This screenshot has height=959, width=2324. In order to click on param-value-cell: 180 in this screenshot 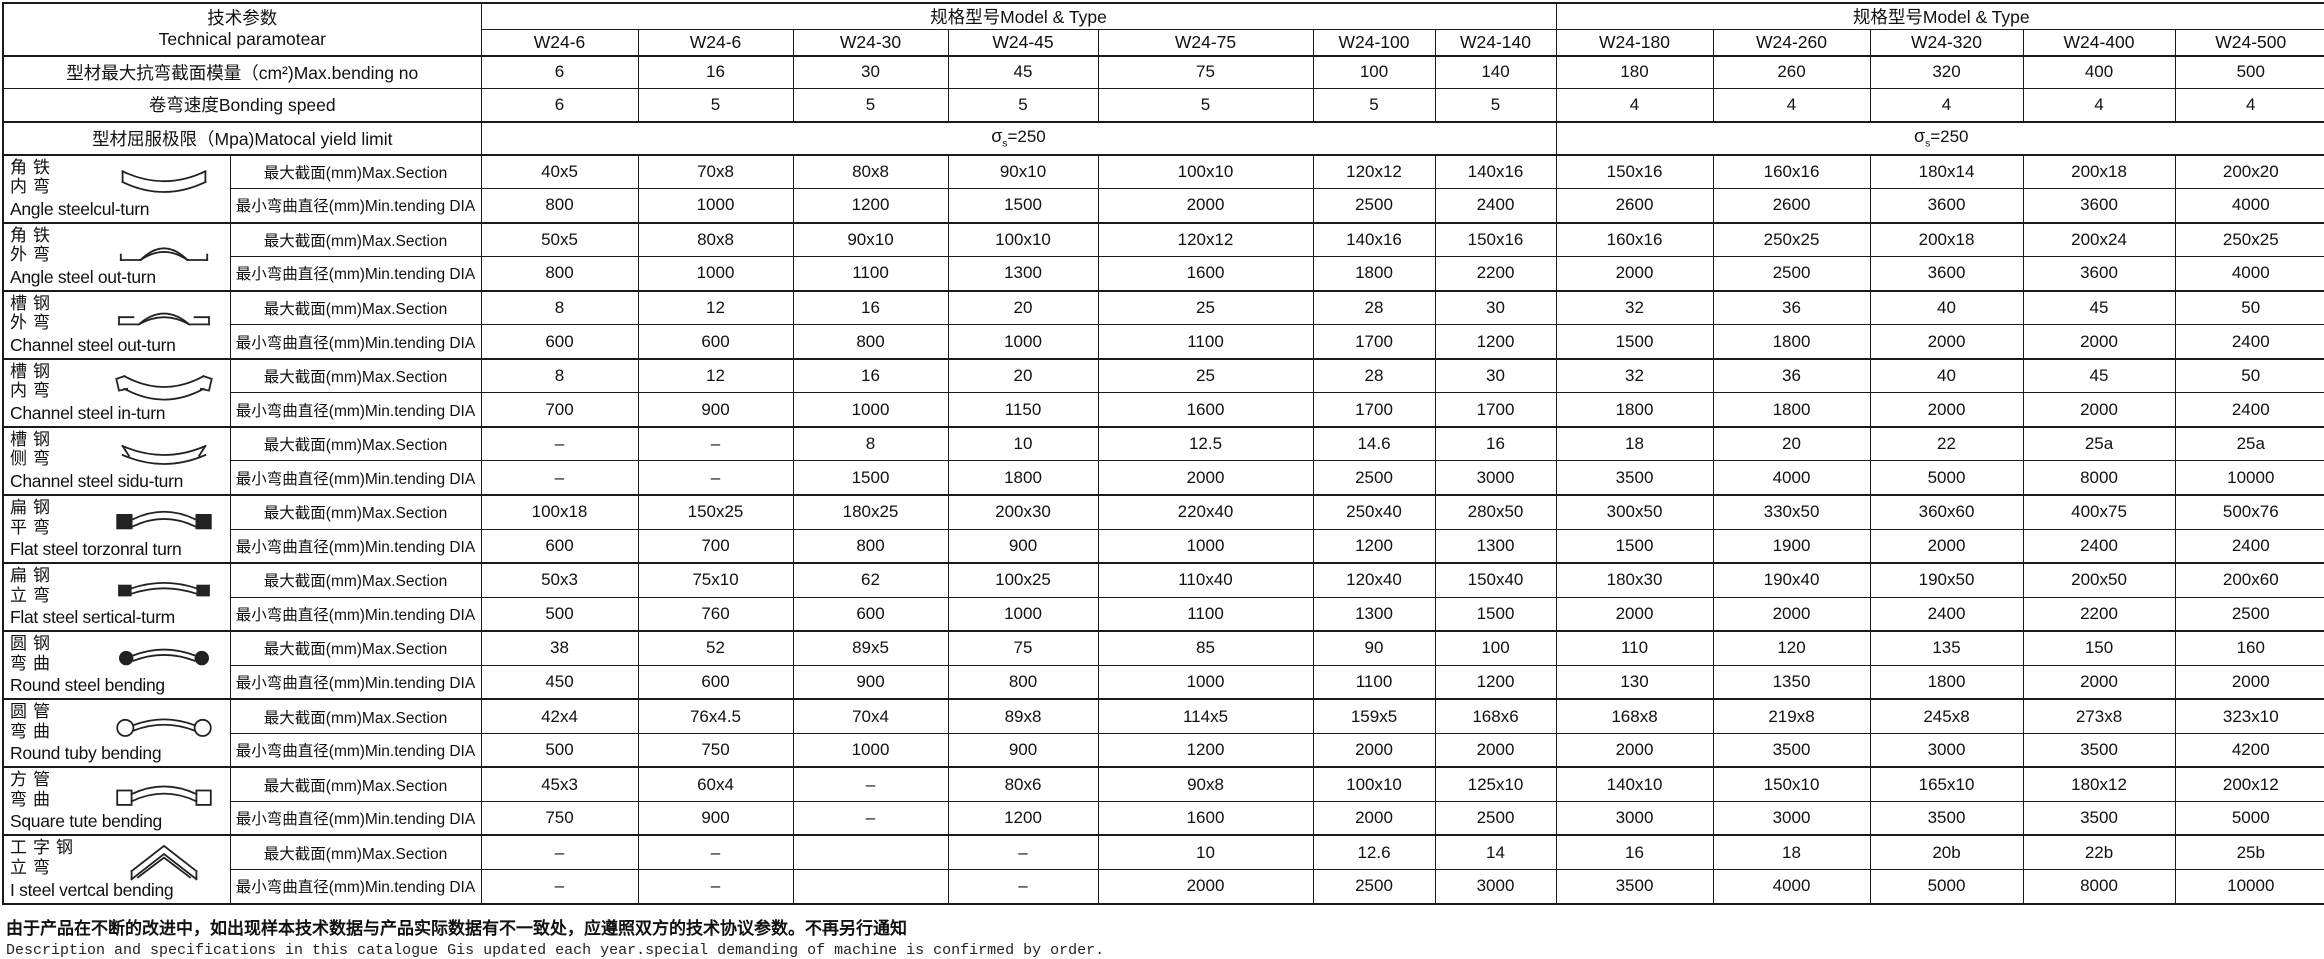, I will do `click(1634, 71)`.